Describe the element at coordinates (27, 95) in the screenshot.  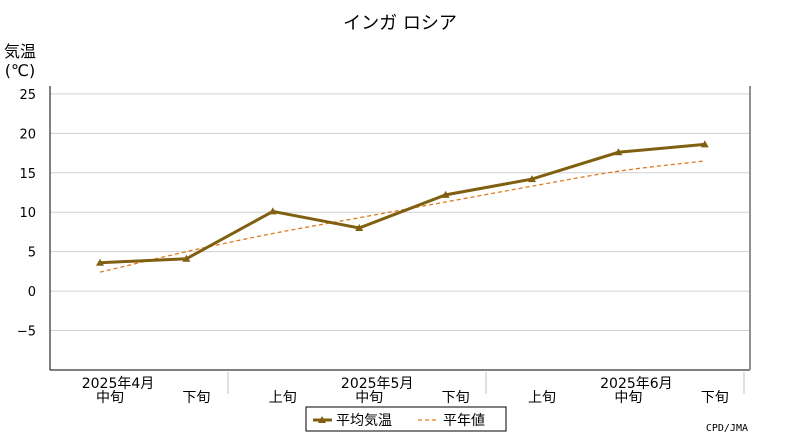
I see `y-tick-label-0: 25` at that location.